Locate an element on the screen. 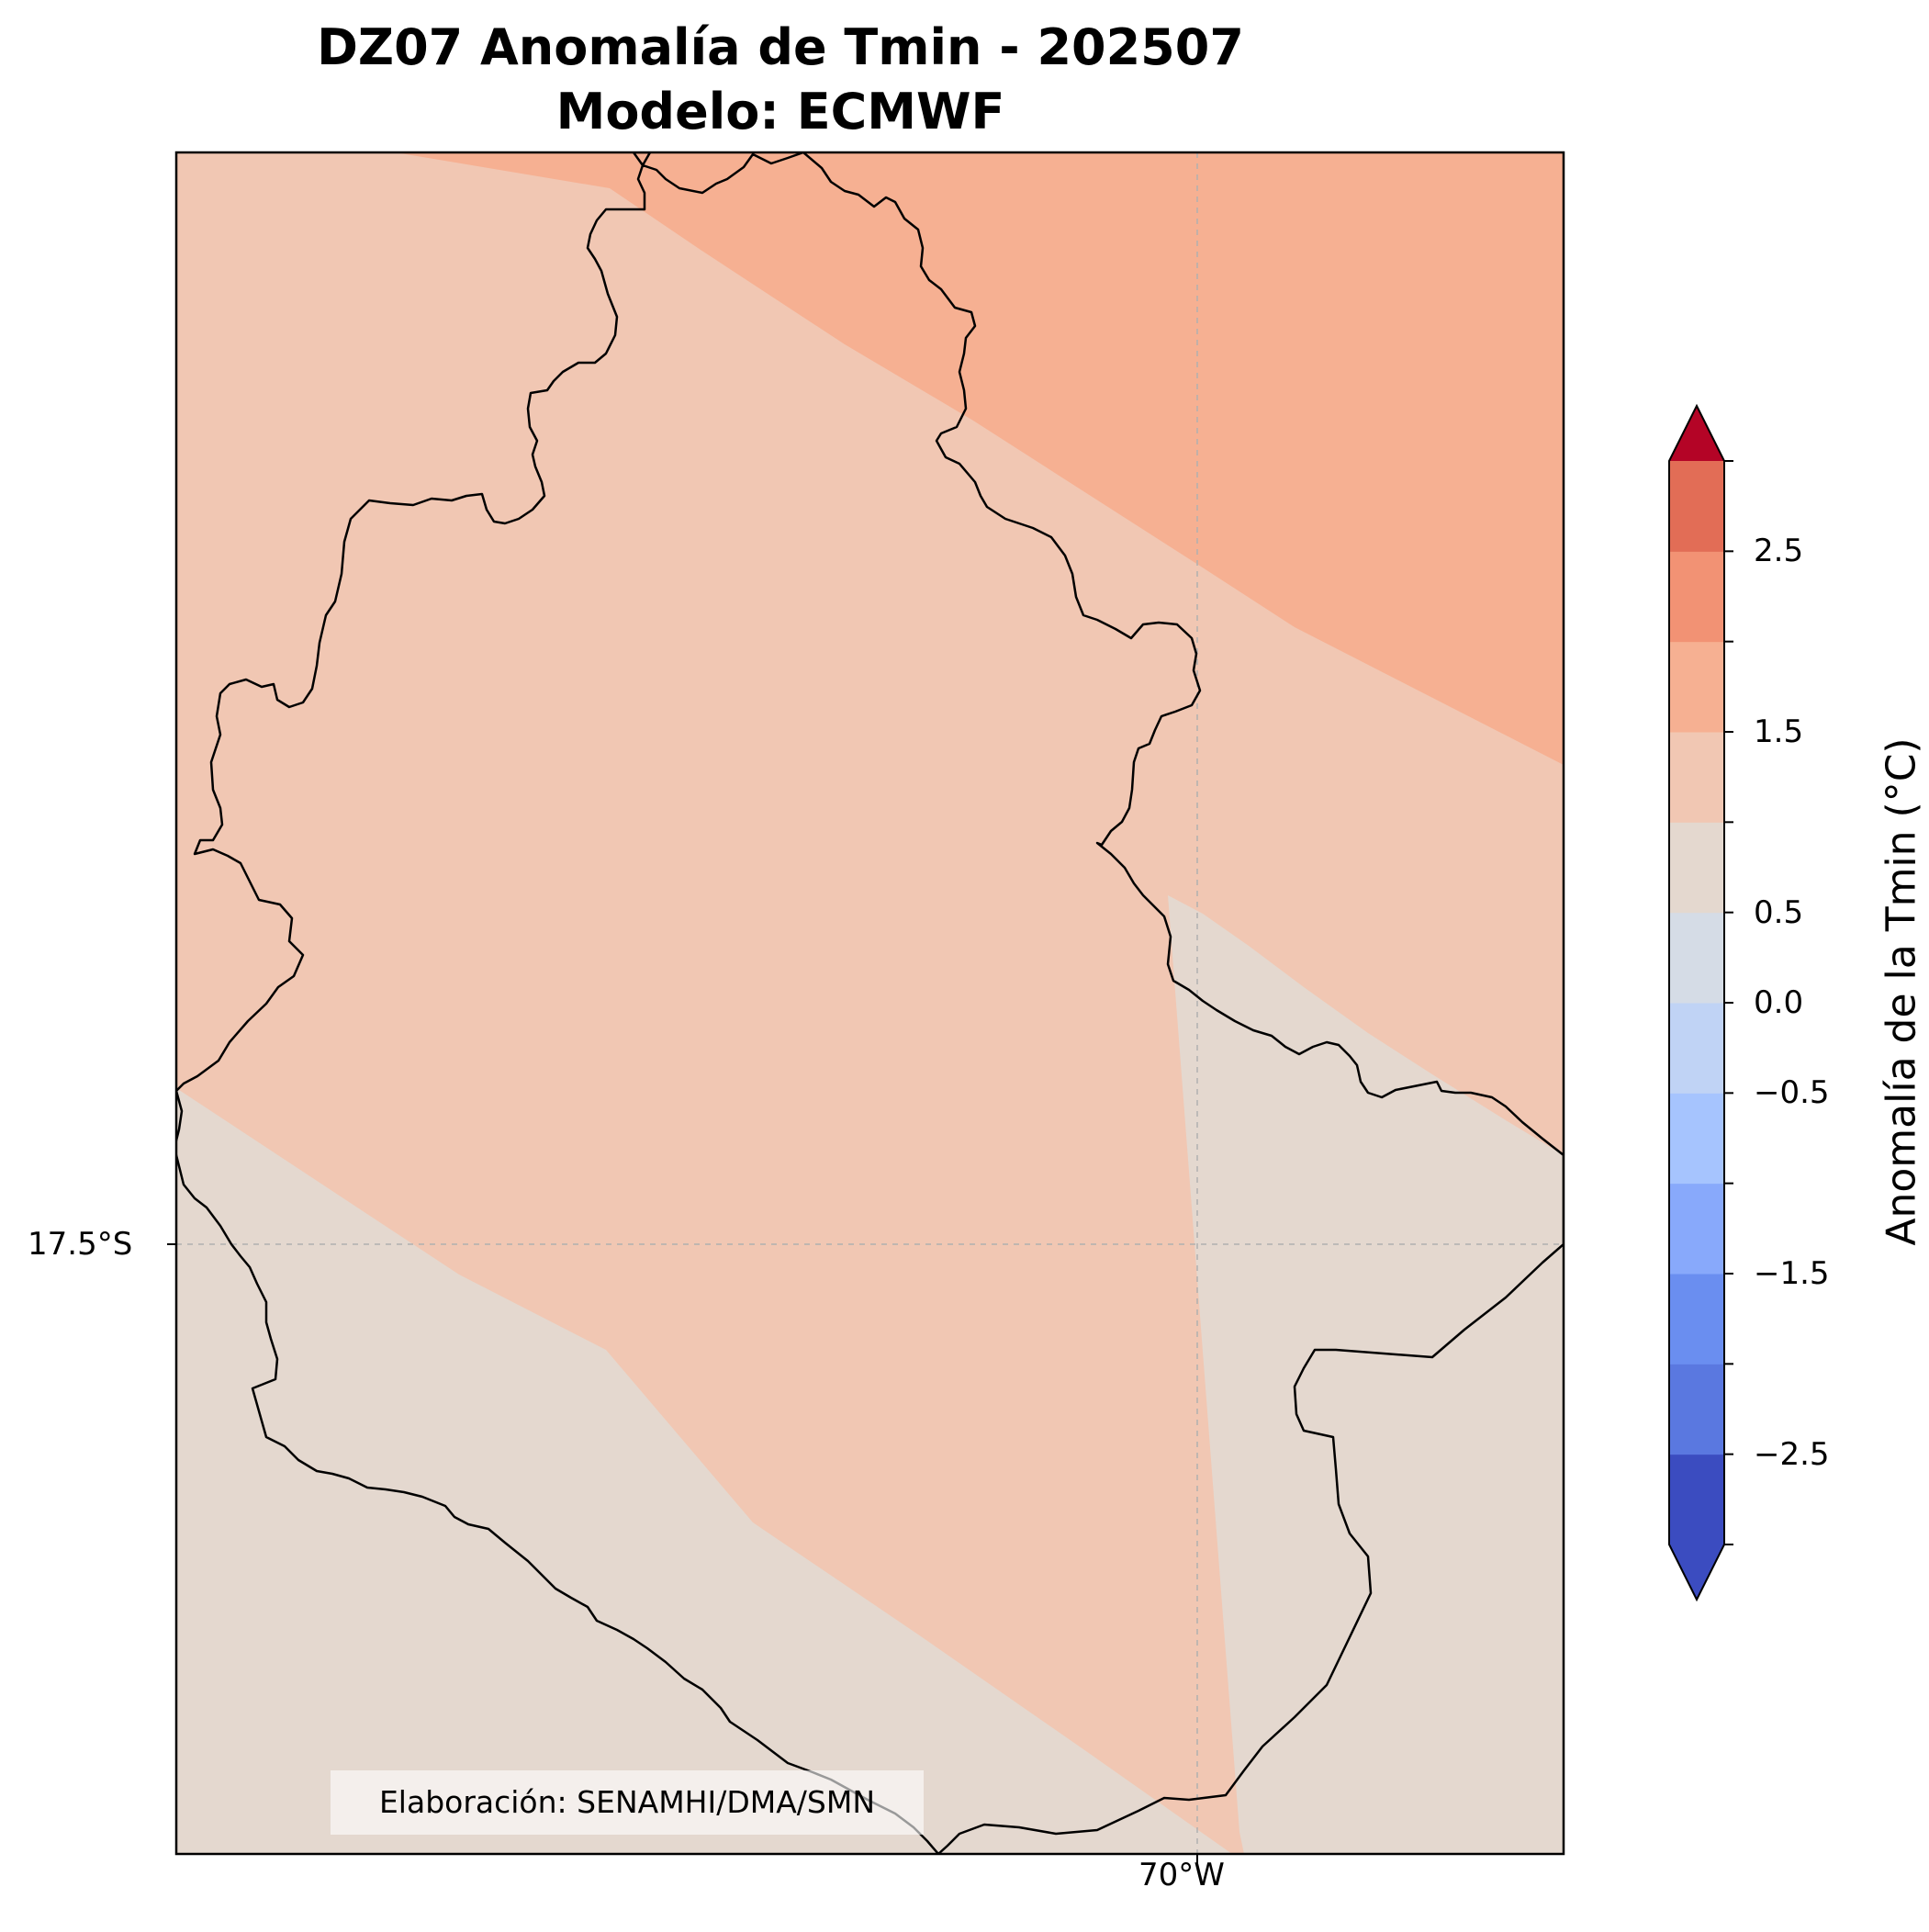  longitude-tick-label: 70°W is located at coordinates (1181, 1875).